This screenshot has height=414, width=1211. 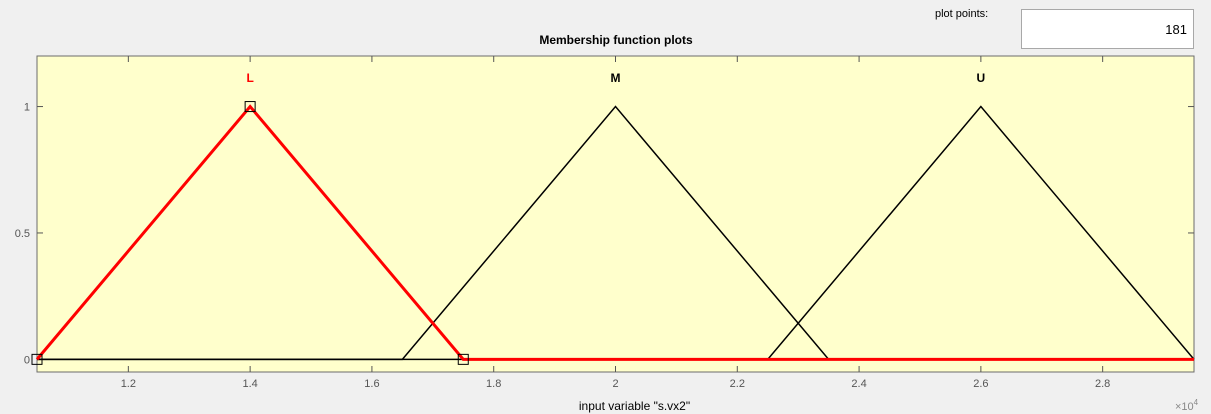 I want to click on y-tick-label: 1, so click(x=27, y=108).